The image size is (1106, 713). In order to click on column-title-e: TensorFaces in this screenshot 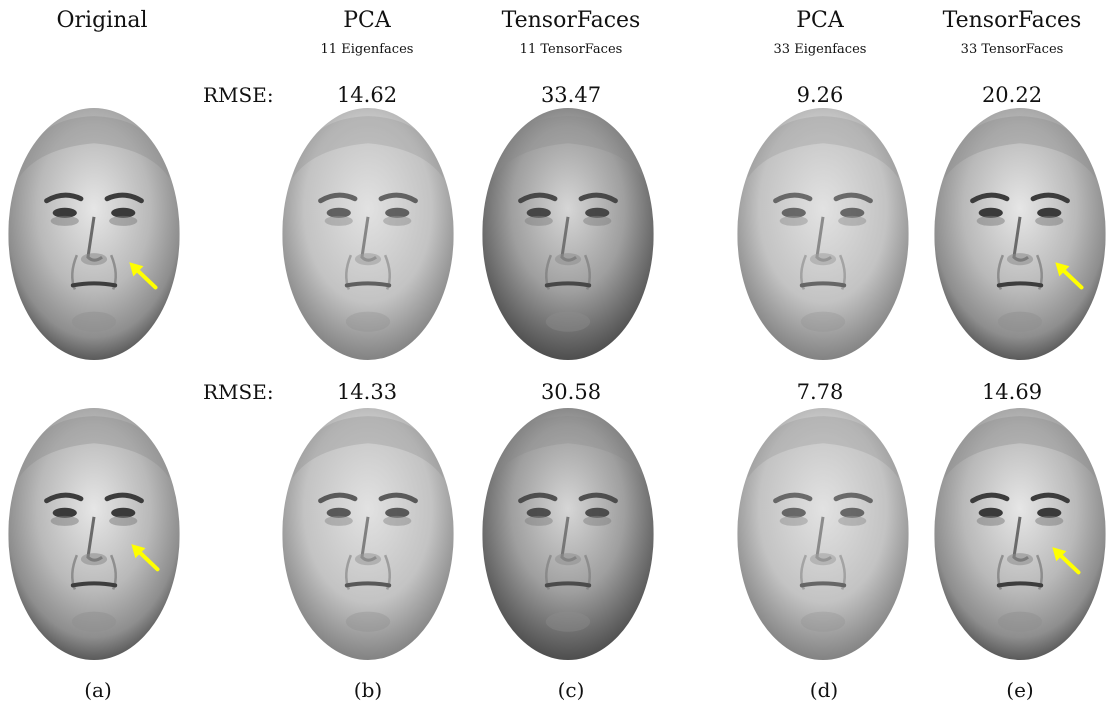, I will do `click(1012, 20)`.